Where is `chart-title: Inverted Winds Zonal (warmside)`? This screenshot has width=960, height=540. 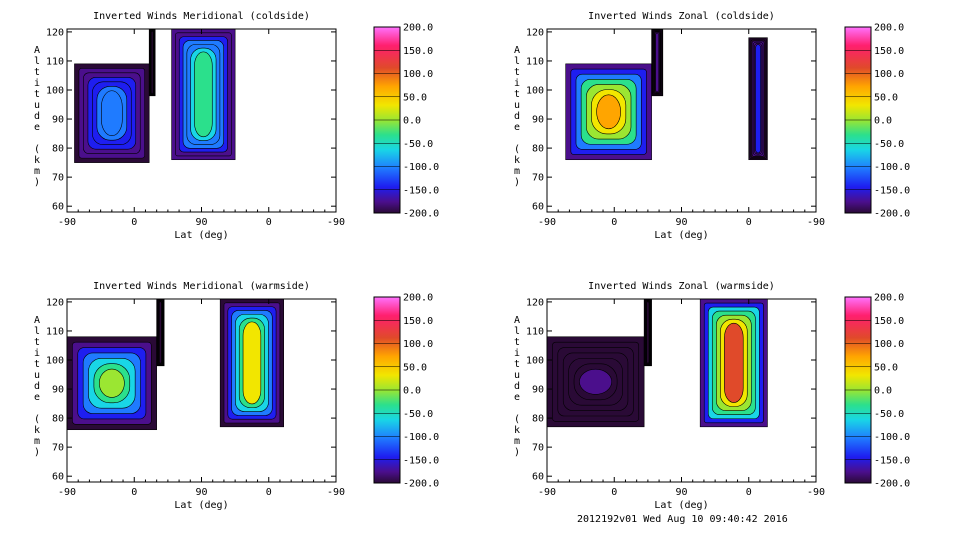
chart-title: Inverted Winds Zonal (warmside) is located at coordinates (681, 286).